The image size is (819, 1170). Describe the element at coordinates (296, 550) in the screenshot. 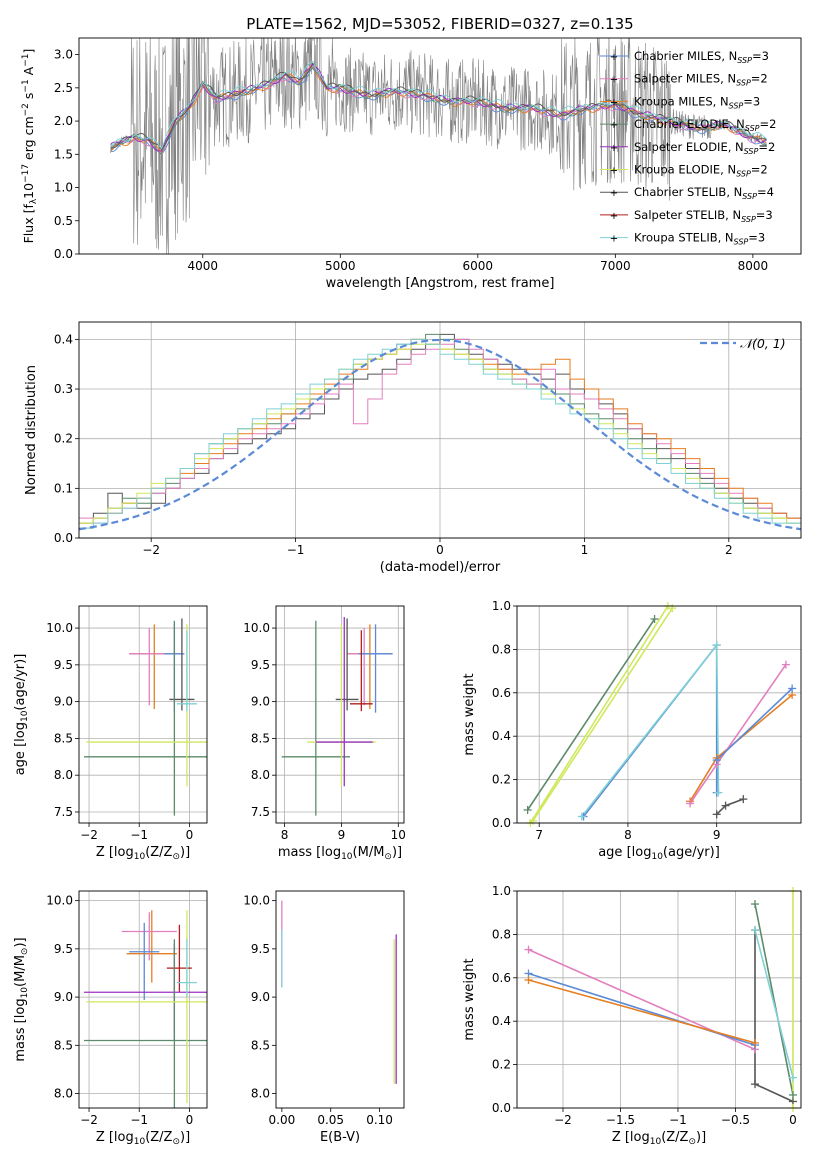

I see `x-tick-label: −1` at that location.